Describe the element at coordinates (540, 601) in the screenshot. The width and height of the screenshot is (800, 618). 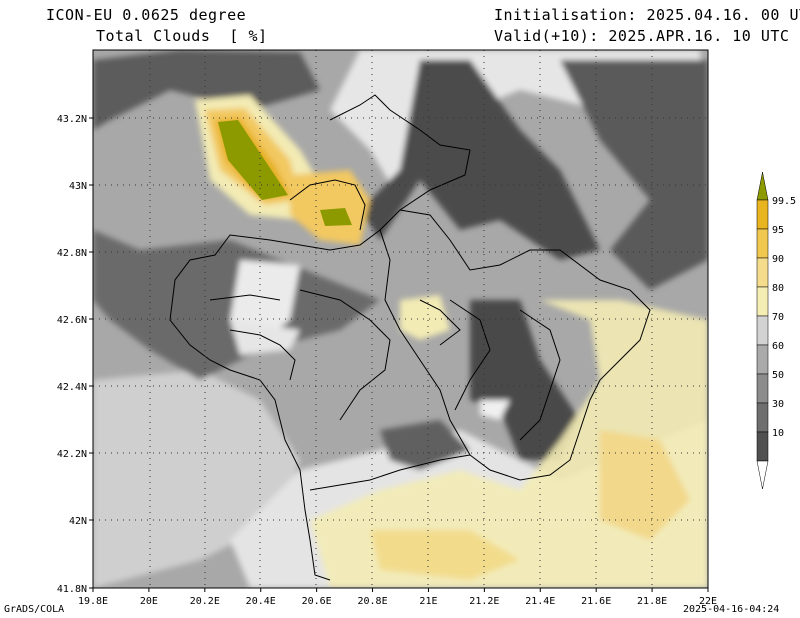
I see `lon-tick-label: 21.4E` at that location.